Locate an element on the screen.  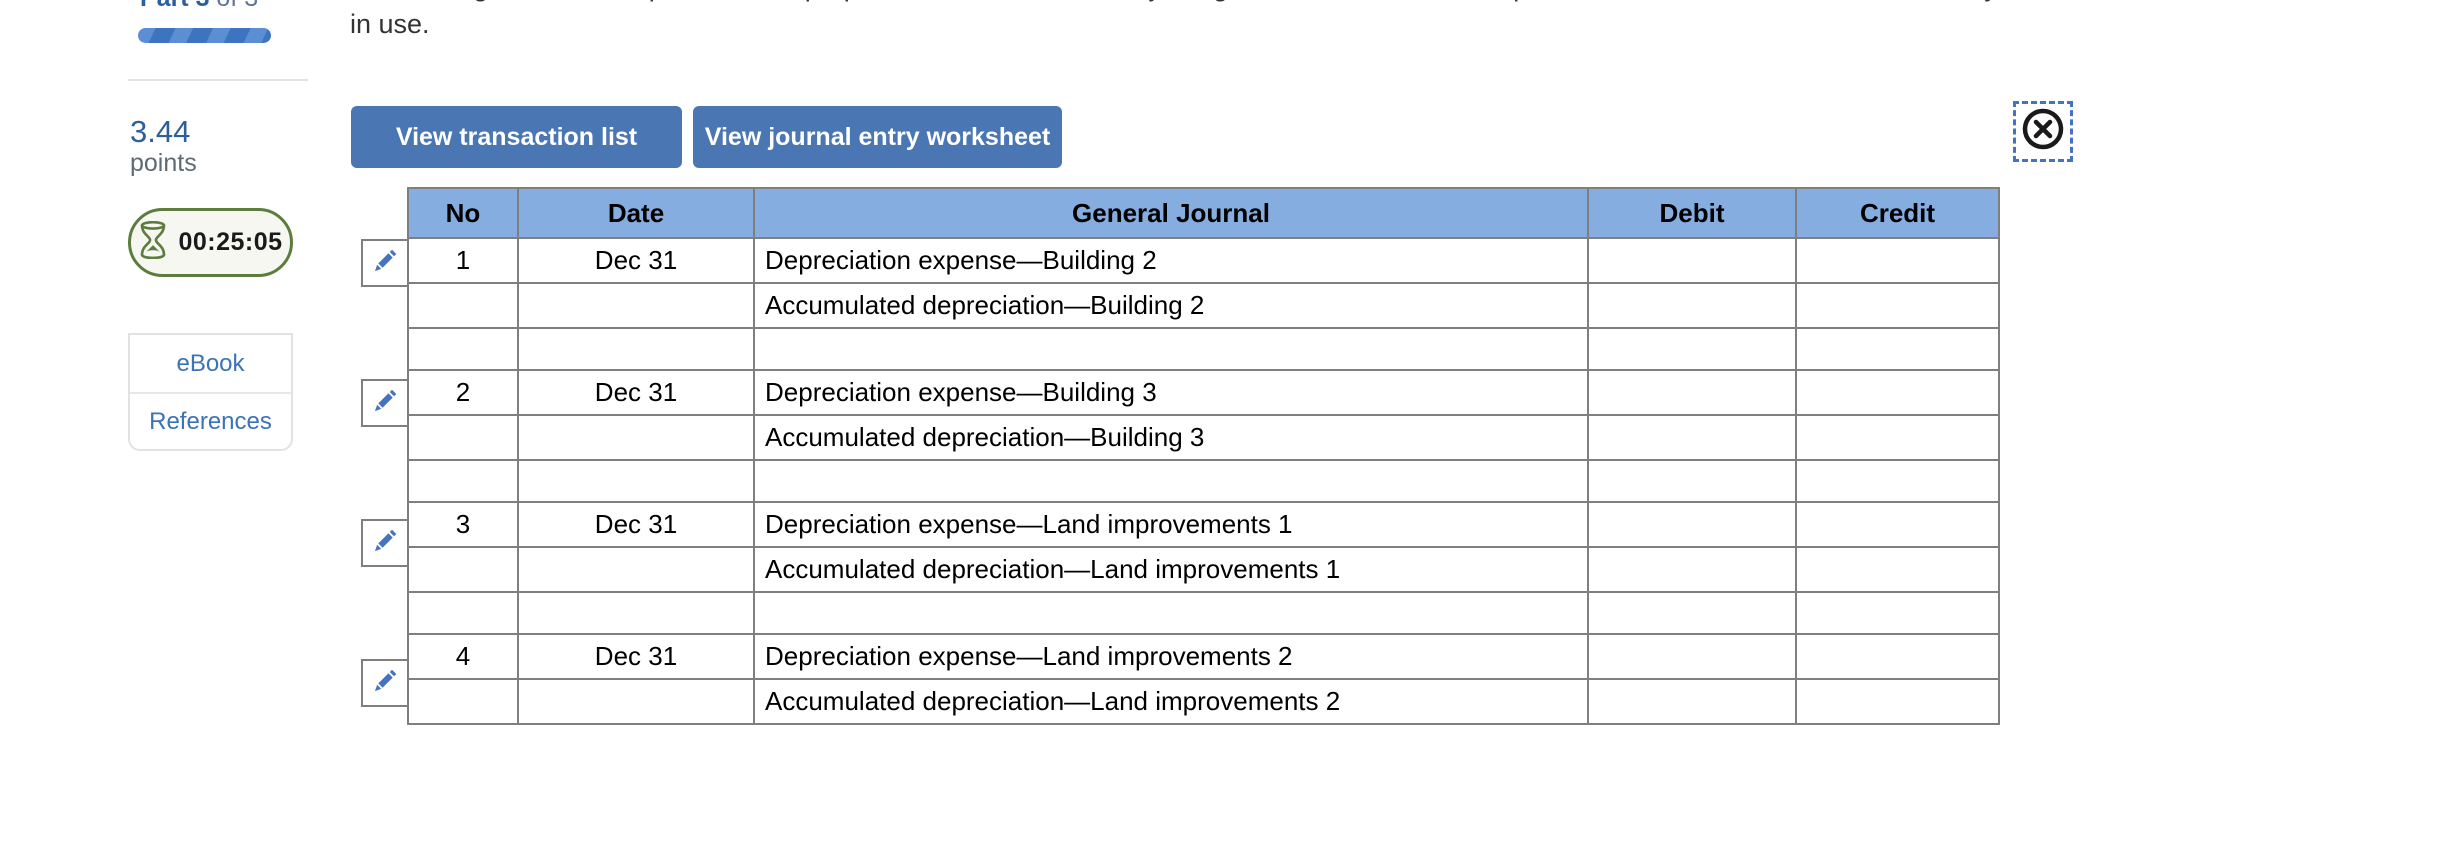
edit-entry-3-button is located at coordinates (385, 543).